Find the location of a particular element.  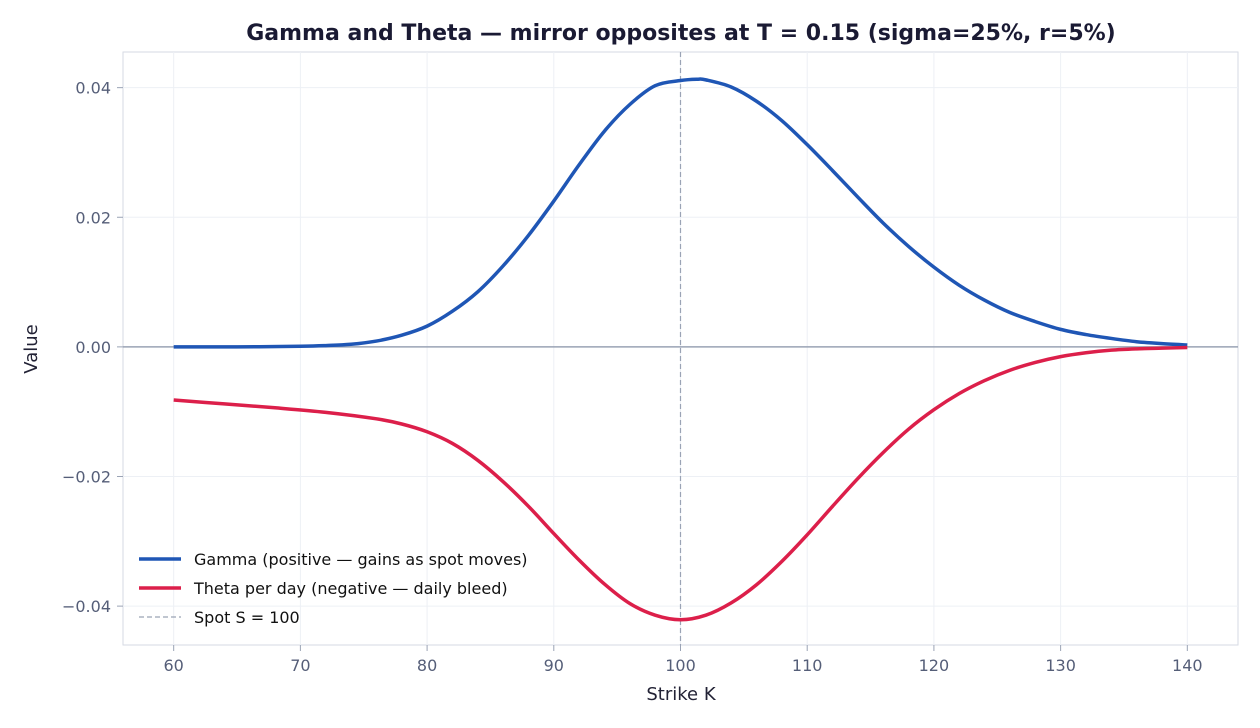

y-tick-label: 0.02 is located at coordinates (93, 217).